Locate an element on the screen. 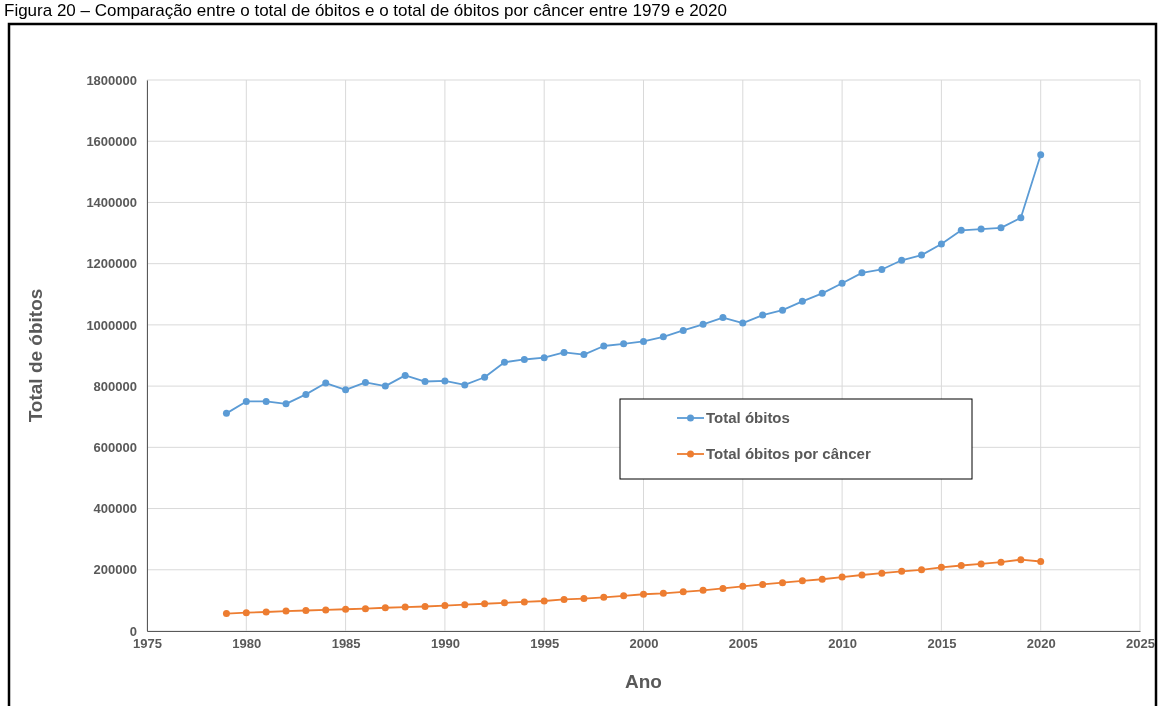 The image size is (1165, 706). x-tick-label: 1990 is located at coordinates (445, 644).